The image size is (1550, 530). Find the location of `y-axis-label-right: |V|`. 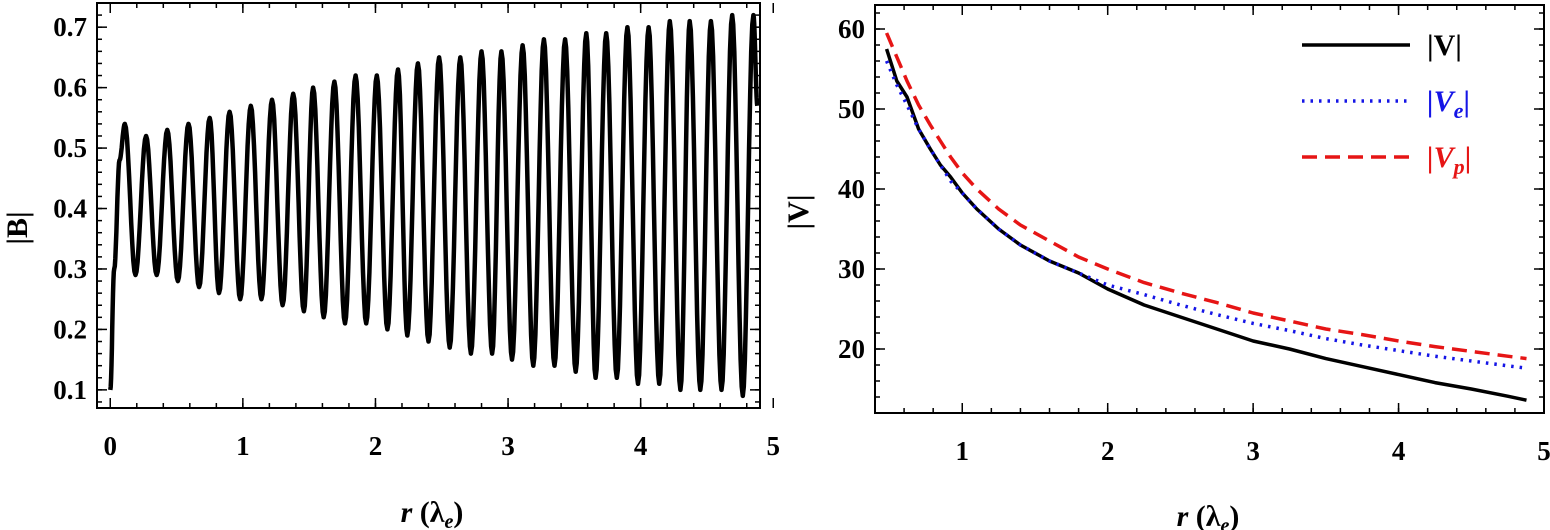

y-axis-label-right: |V| is located at coordinates (798, 212).